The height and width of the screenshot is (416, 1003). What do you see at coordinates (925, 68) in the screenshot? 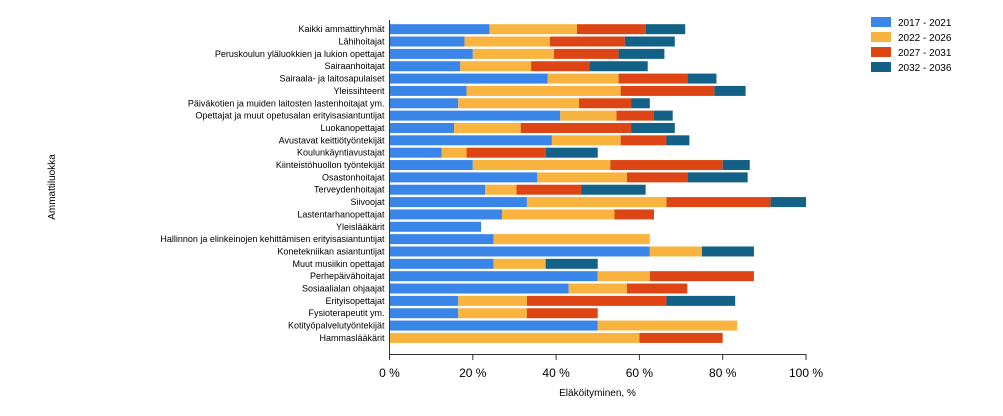
I see `legend-label: 2032 - 2036` at bounding box center [925, 68].